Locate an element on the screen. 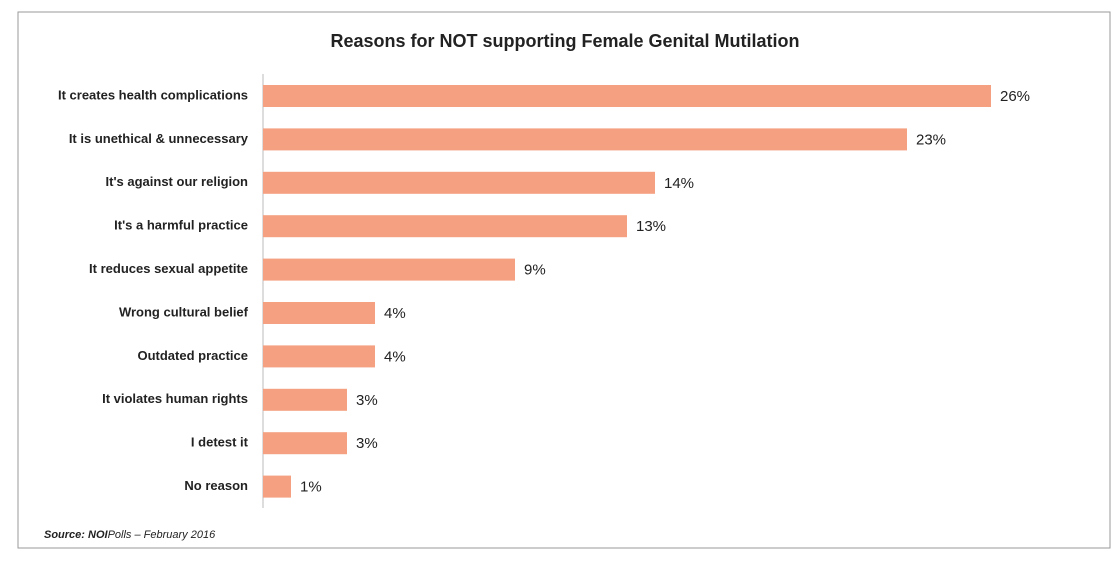 The width and height of the screenshot is (1120, 561). category-label: I detest it is located at coordinates (220, 442).